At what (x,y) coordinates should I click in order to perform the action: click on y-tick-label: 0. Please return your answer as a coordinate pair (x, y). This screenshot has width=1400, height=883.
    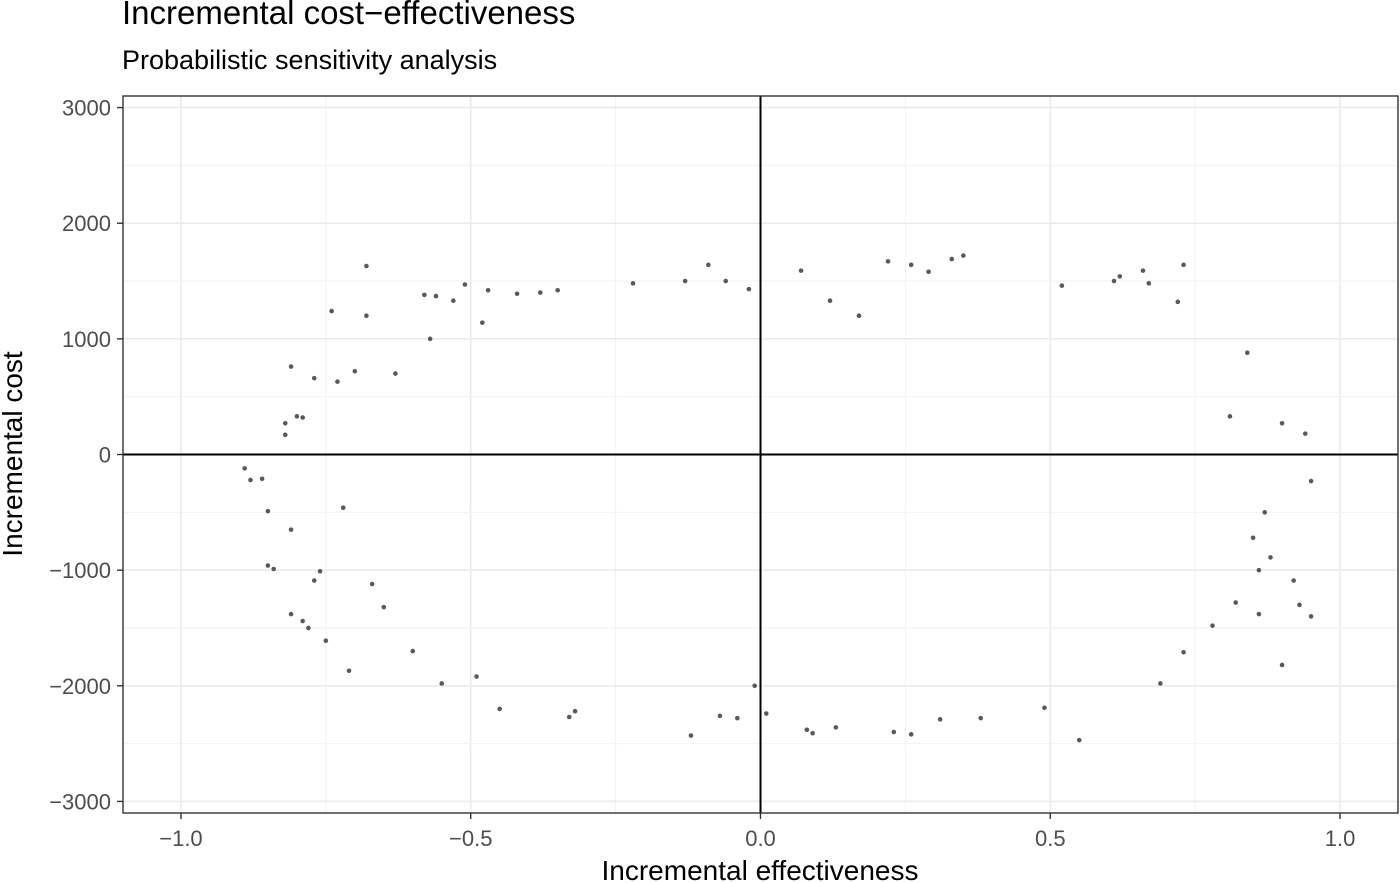
    Looking at the image, I should click on (105, 455).